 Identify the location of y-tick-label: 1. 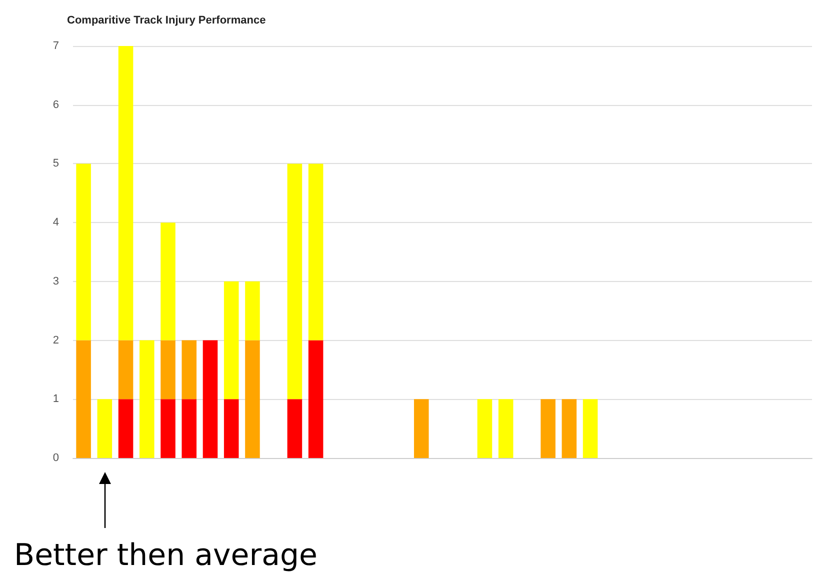
(55, 399).